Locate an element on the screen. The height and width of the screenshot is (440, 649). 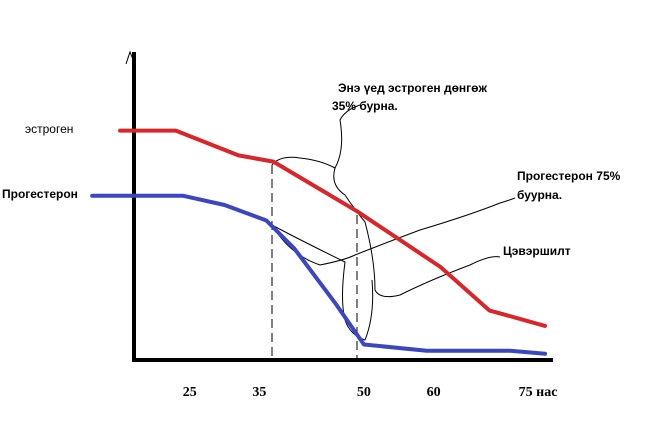
series-label: Прогестерон is located at coordinates (40, 194).